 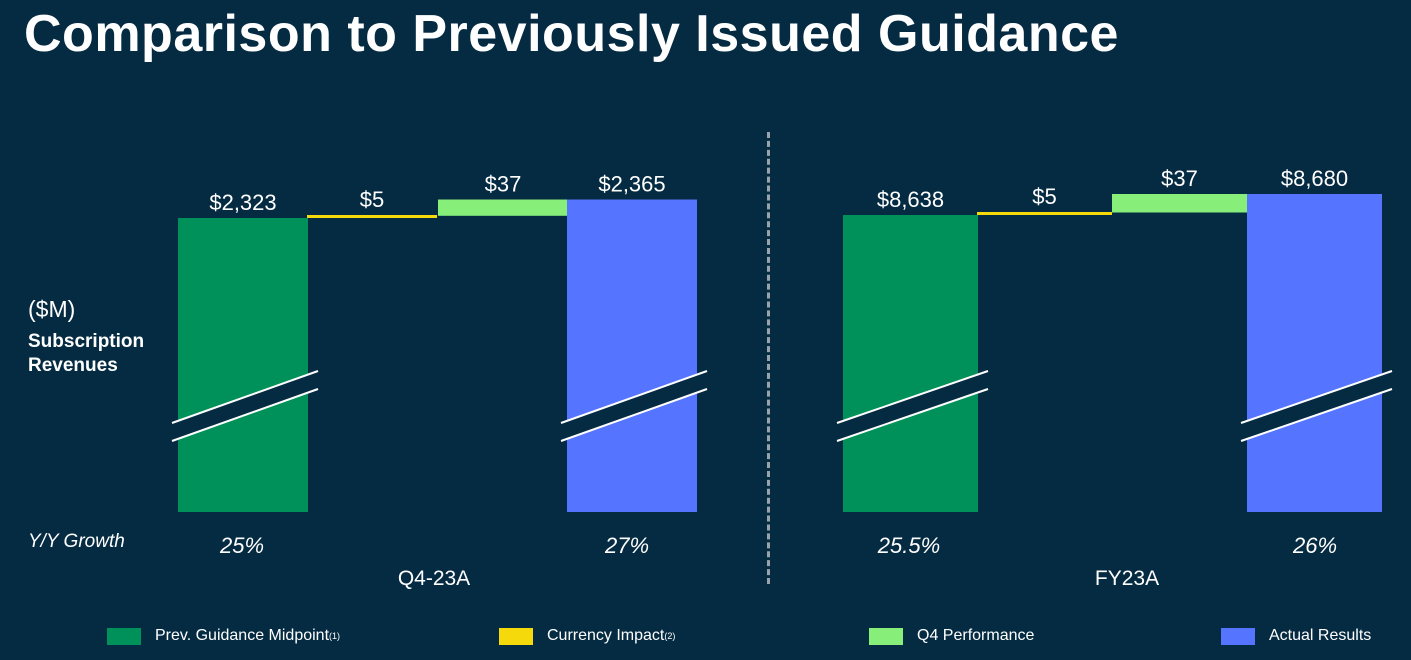 I want to click on axis-break-gap-q4-actual-results, so click(x=634, y=406).